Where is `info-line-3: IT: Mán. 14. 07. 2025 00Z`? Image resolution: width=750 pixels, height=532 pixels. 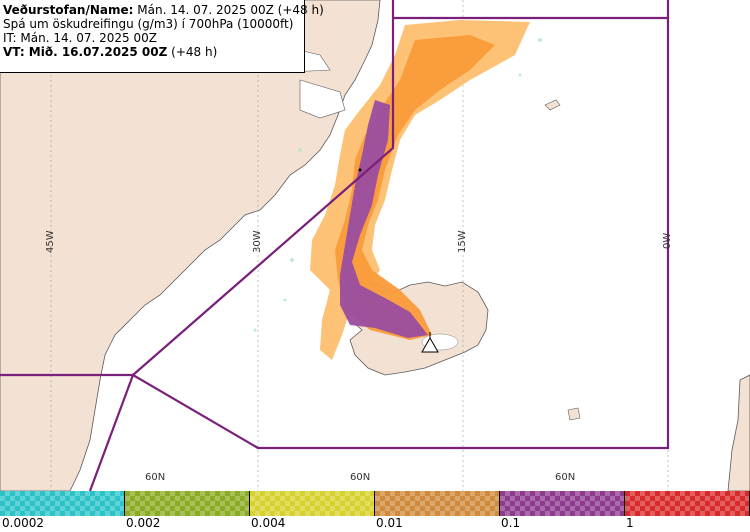
info-line-3: IT: Mán. 14. 07. 2025 00Z is located at coordinates (80, 38).